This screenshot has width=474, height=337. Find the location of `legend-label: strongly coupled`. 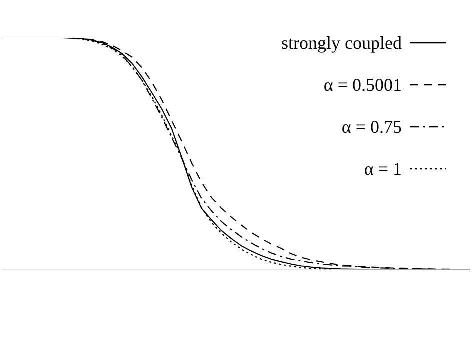

legend-label: strongly coupled is located at coordinates (342, 43).